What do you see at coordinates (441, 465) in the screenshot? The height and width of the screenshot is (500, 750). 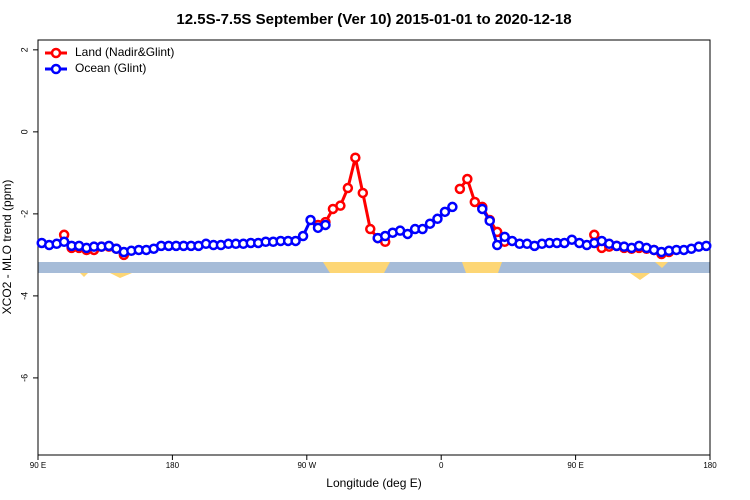 I see `x-tick-label: 0` at bounding box center [441, 465].